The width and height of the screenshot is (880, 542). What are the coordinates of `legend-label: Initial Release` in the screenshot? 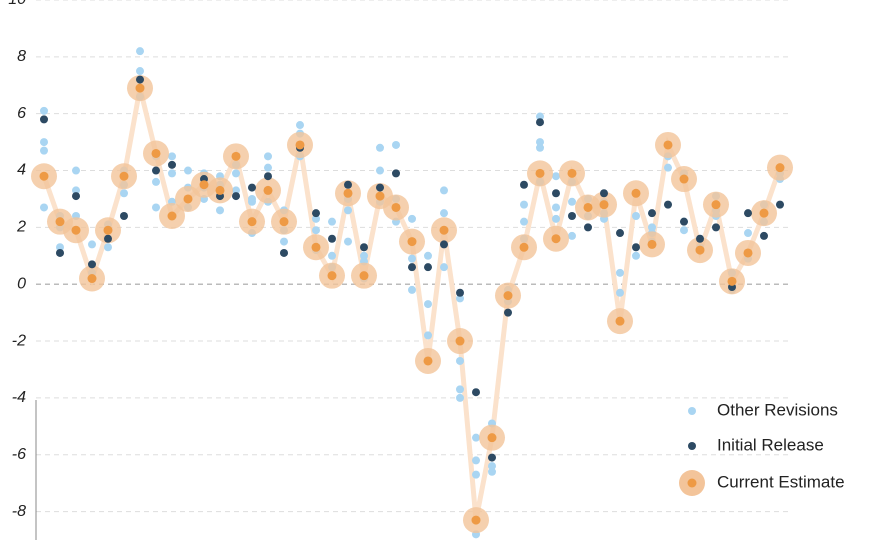 It's located at (770, 444).